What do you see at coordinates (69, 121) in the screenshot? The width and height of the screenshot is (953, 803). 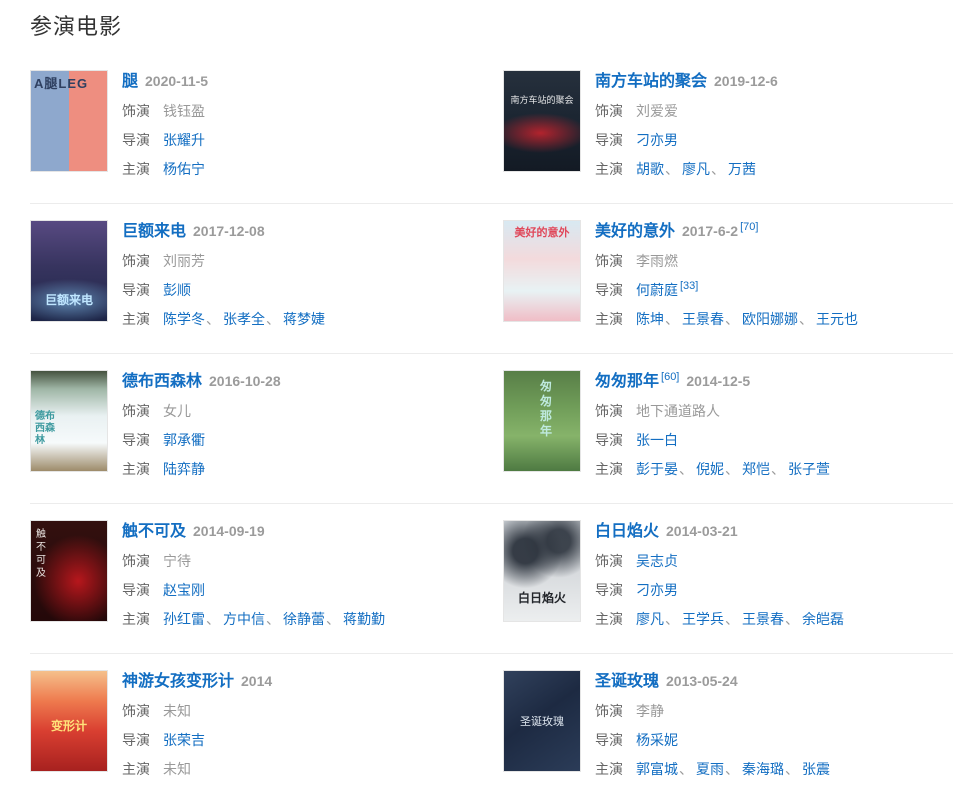 I see `movie-poster: A腿LEG` at bounding box center [69, 121].